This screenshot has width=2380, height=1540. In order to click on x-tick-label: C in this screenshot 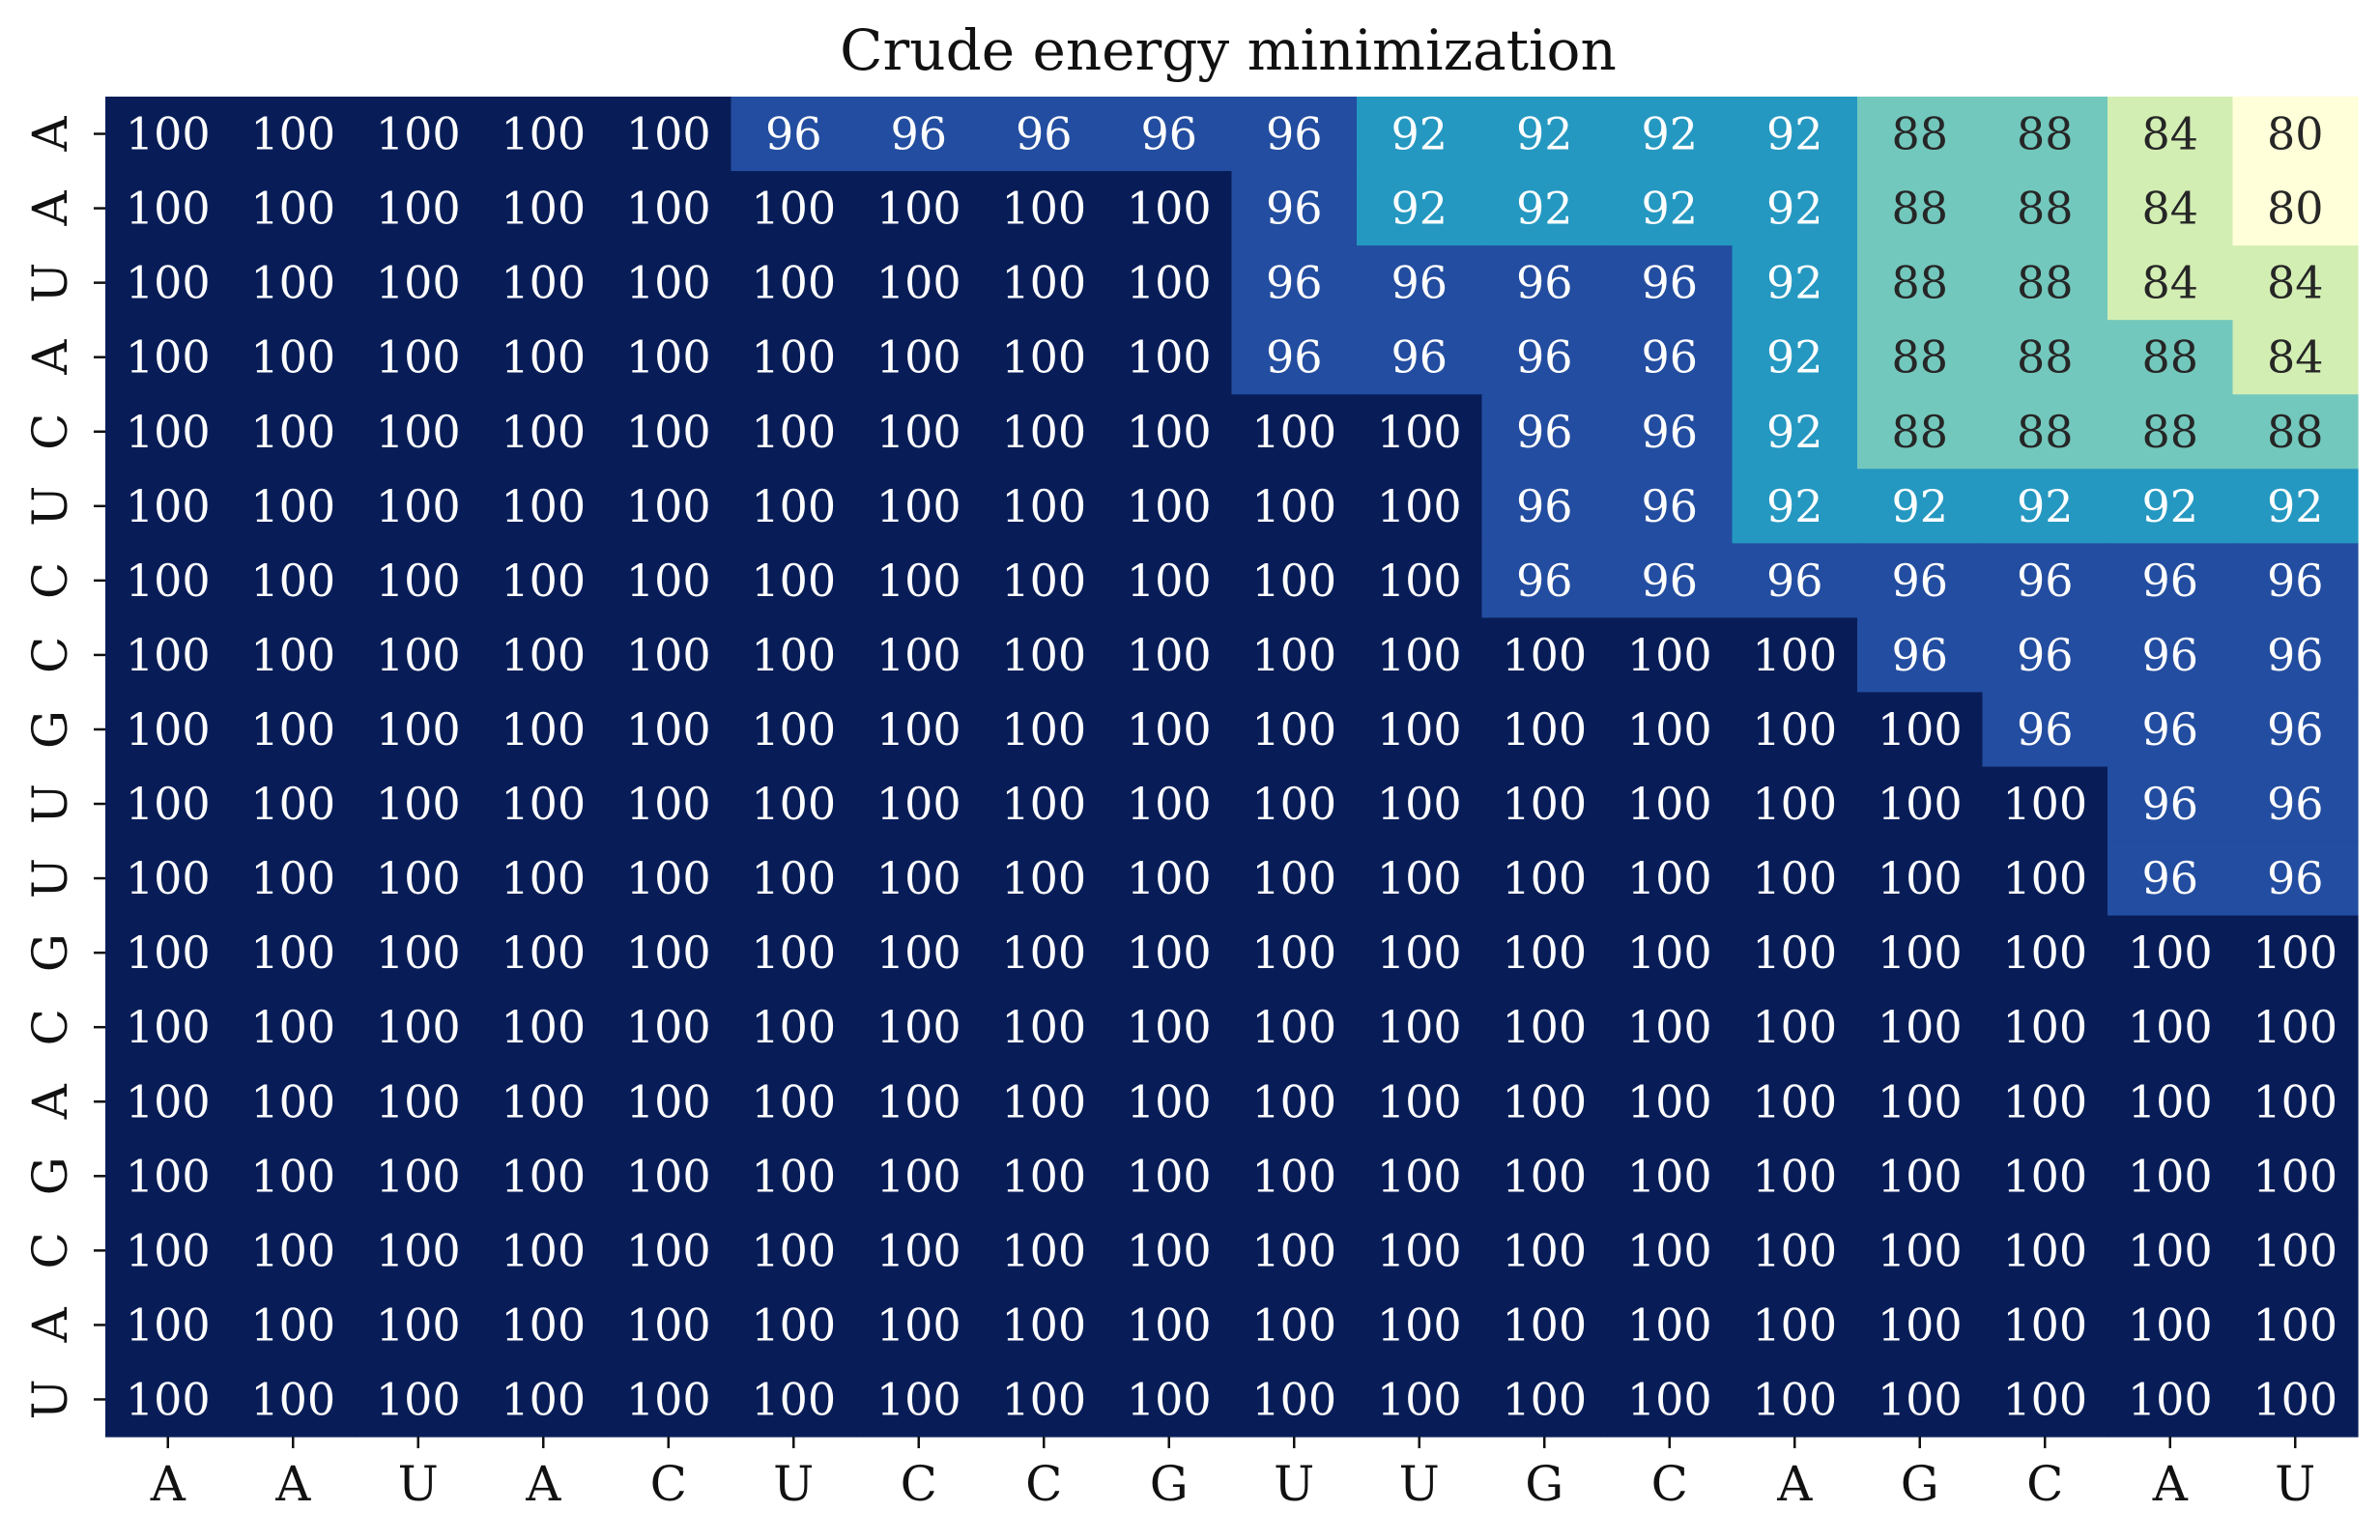, I will do `click(1669, 1484)`.